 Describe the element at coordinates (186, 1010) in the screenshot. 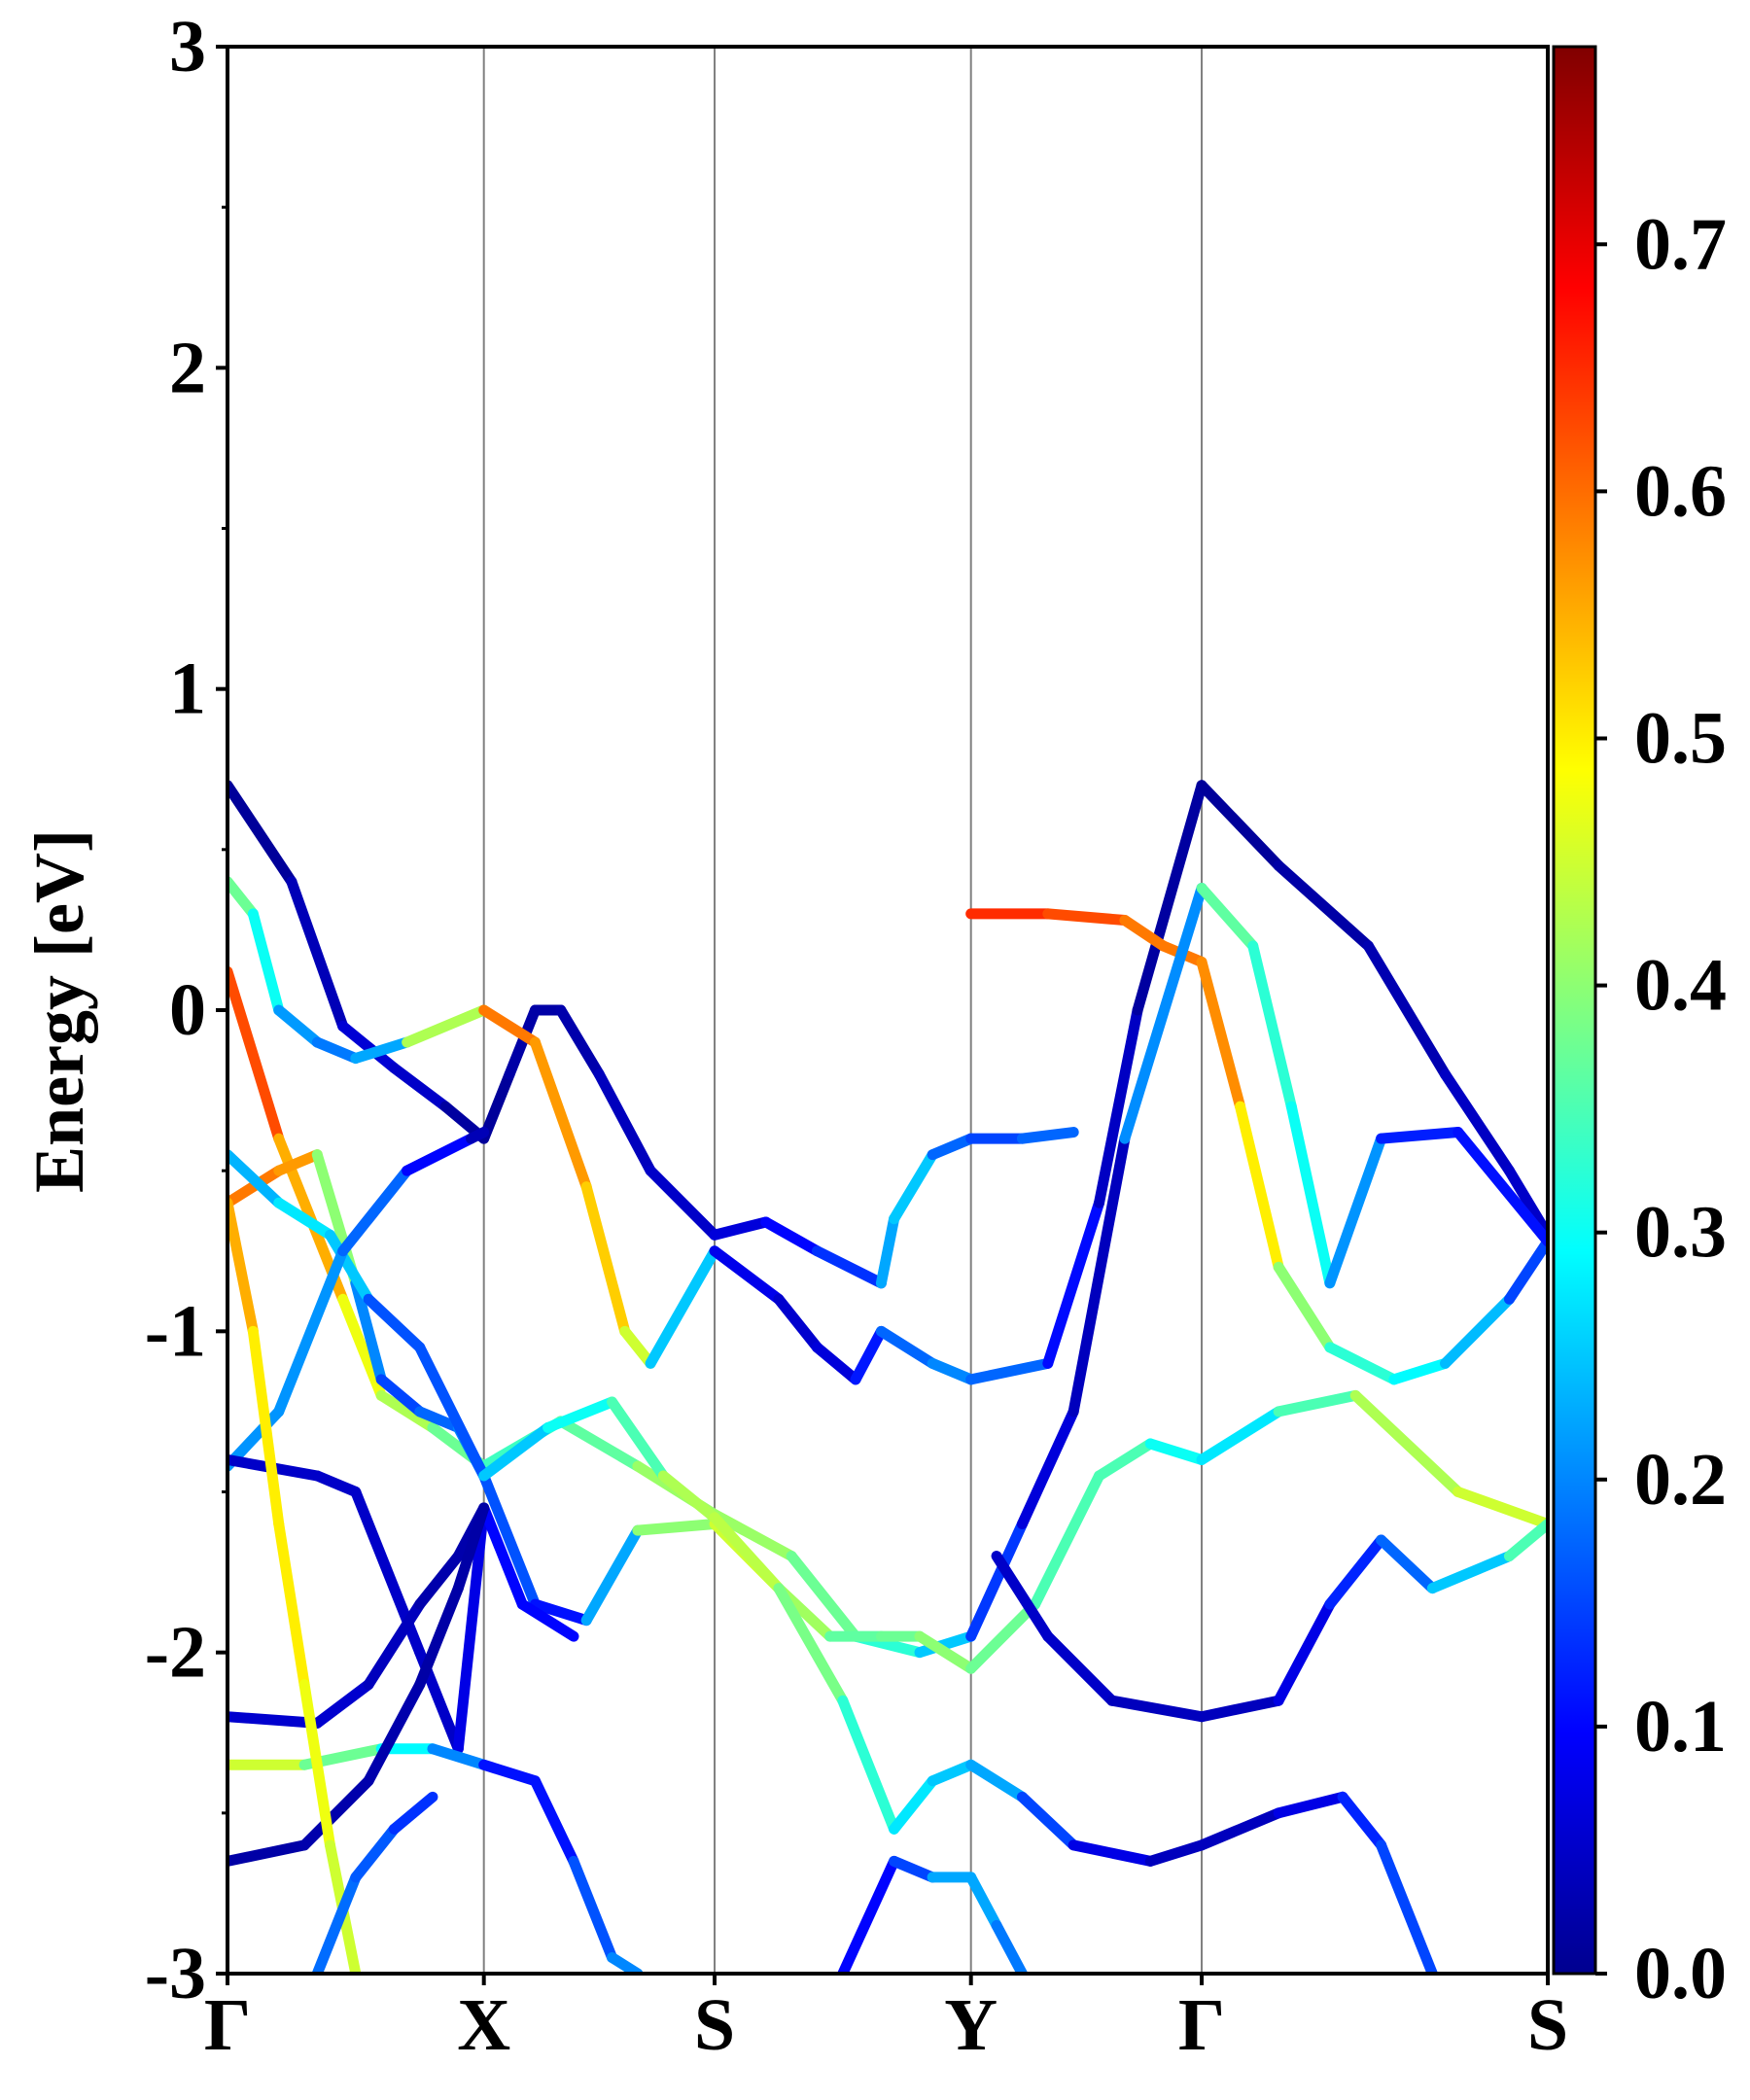

I see `y-axis-ticks: -3 -2 -1 0 1 2 3` at that location.